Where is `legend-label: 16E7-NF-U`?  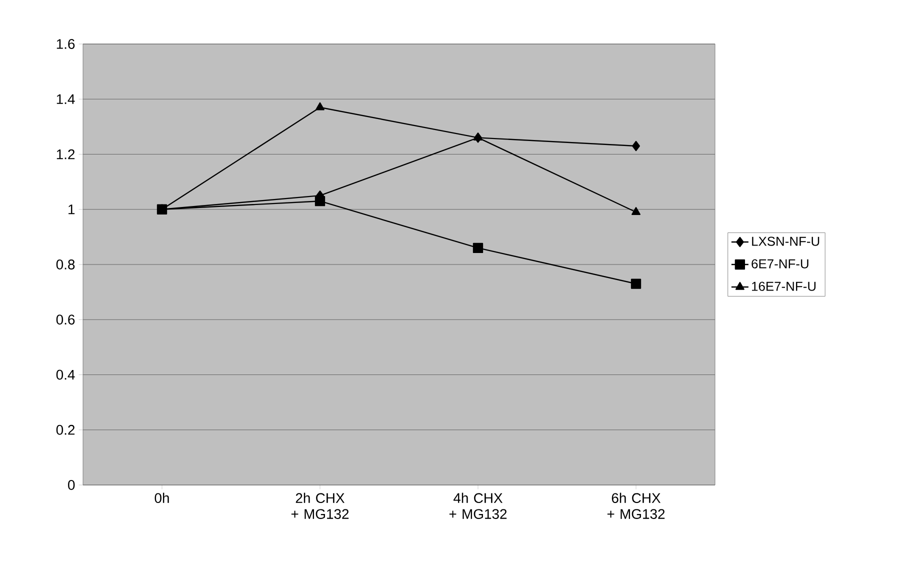 legend-label: 16E7-NF-U is located at coordinates (784, 286).